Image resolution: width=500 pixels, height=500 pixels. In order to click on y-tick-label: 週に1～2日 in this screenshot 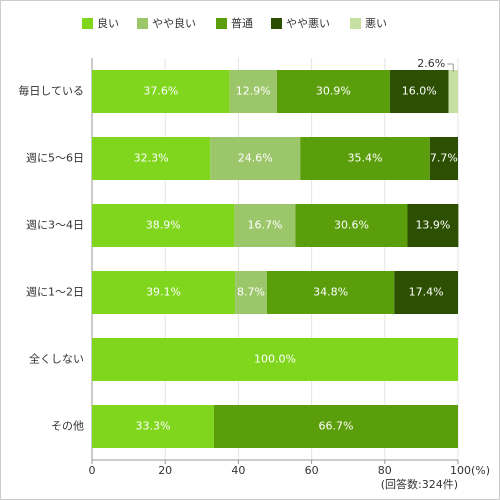, I will do `click(55, 292)`.